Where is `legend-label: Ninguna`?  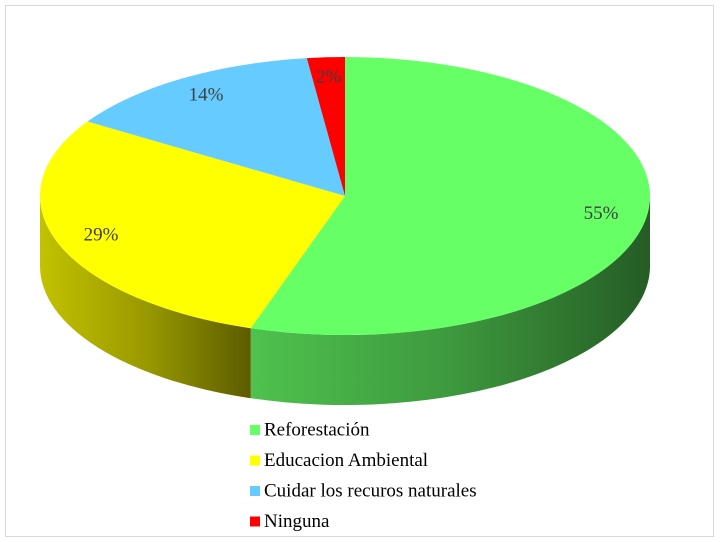
legend-label: Ninguna is located at coordinates (297, 521).